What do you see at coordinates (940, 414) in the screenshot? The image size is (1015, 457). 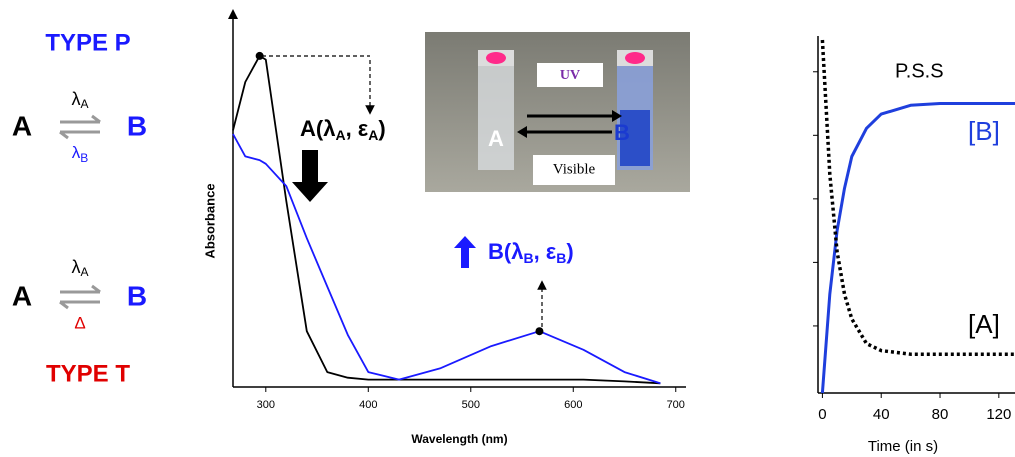 I see `x-tick-label: 80` at bounding box center [940, 414].